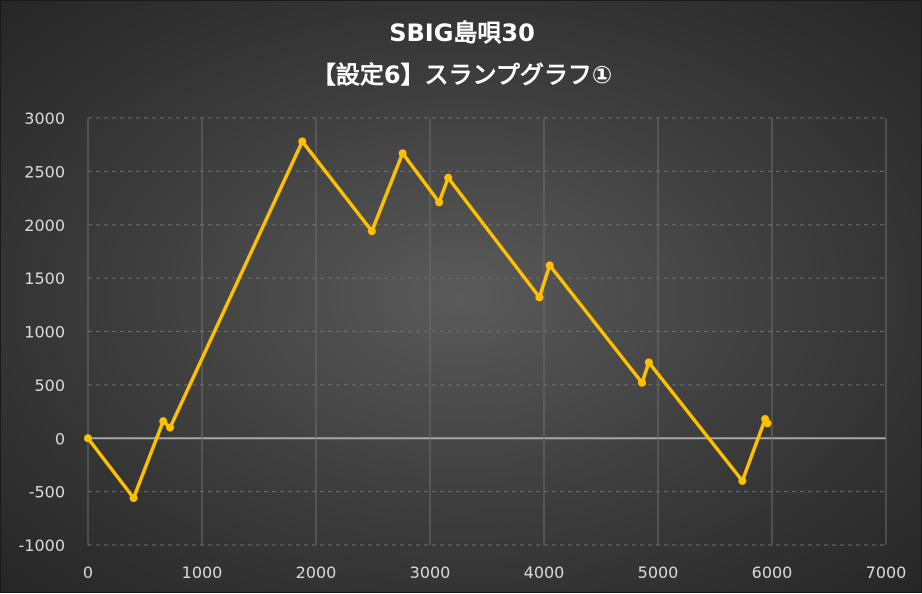 The height and width of the screenshot is (594, 922). I want to click on x-tick-label: 6000, so click(772, 572).